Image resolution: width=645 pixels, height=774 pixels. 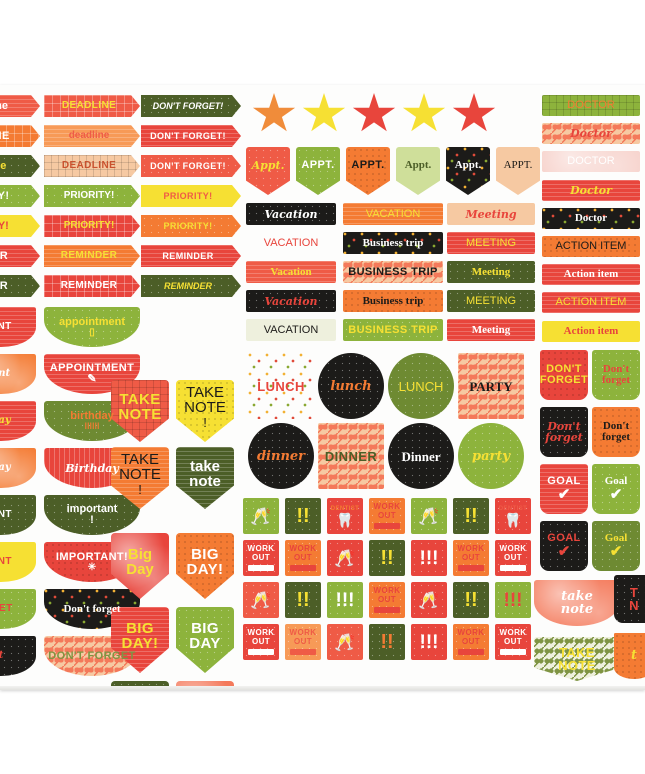 What do you see at coordinates (20, 196) in the screenshot?
I see `partial-left-arrow-column-item-3: TY!` at bounding box center [20, 196].